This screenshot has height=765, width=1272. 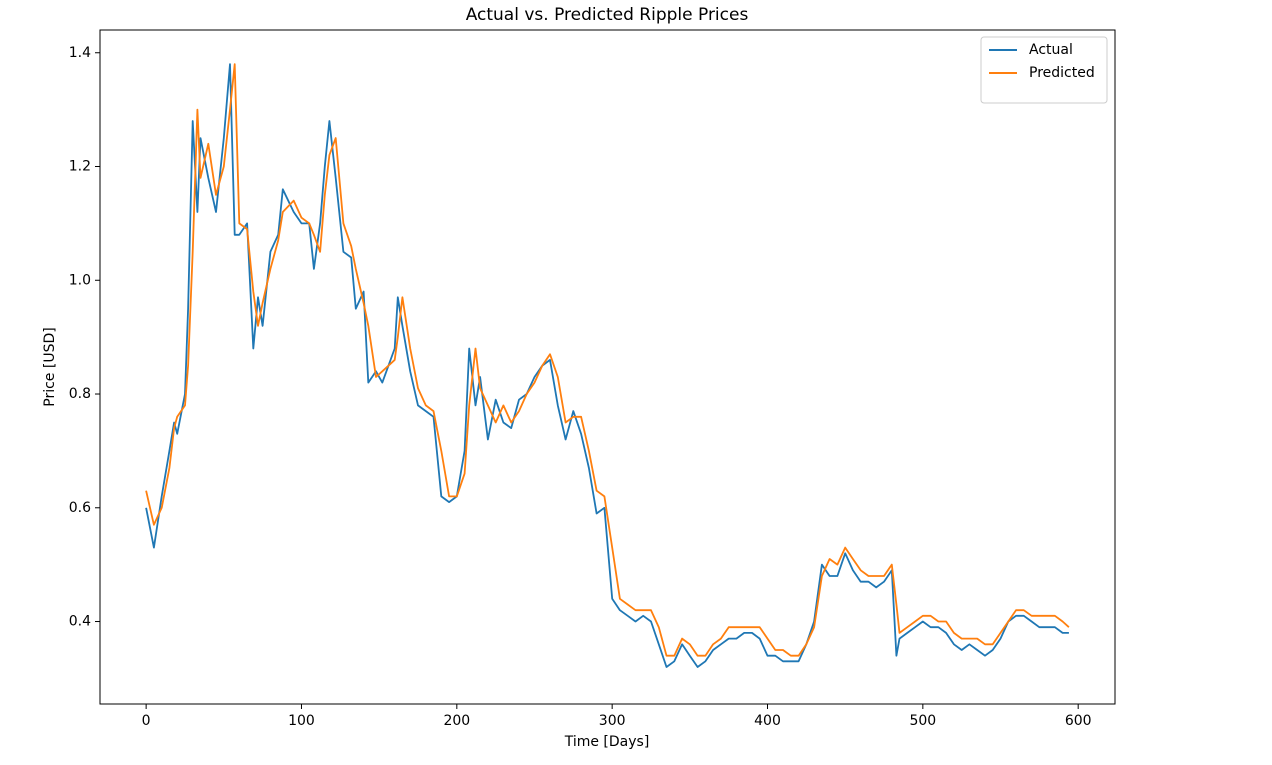 I want to click on x-tick-label: 300, so click(x=612, y=721).